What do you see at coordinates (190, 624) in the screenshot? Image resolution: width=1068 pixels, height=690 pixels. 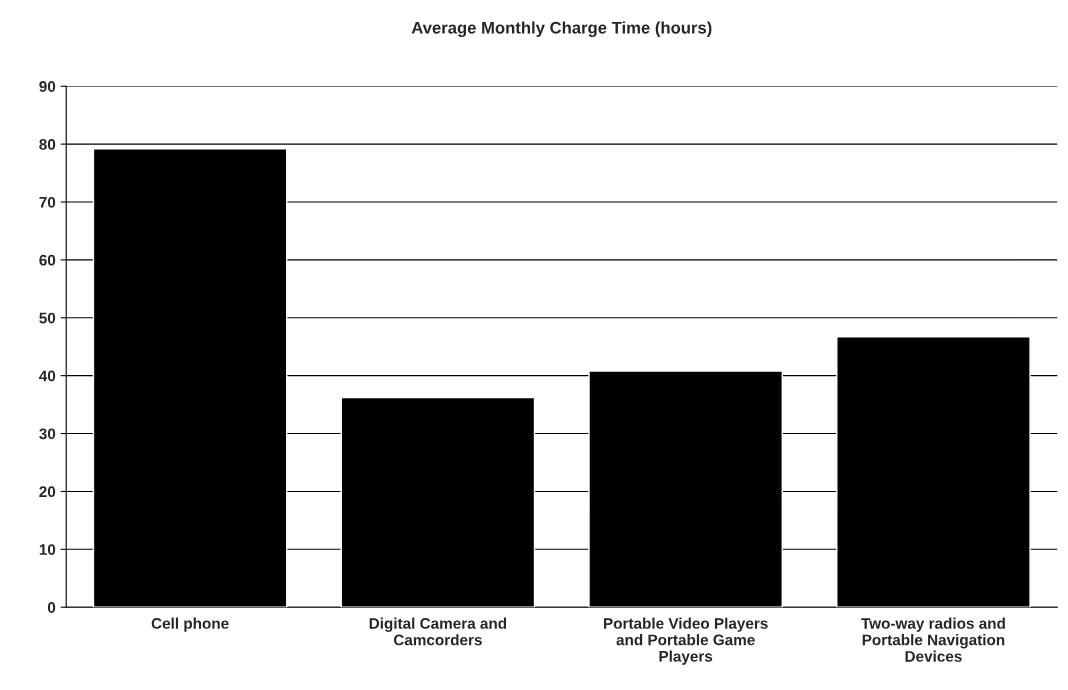 I see `x-tick-label: Cell phone` at bounding box center [190, 624].